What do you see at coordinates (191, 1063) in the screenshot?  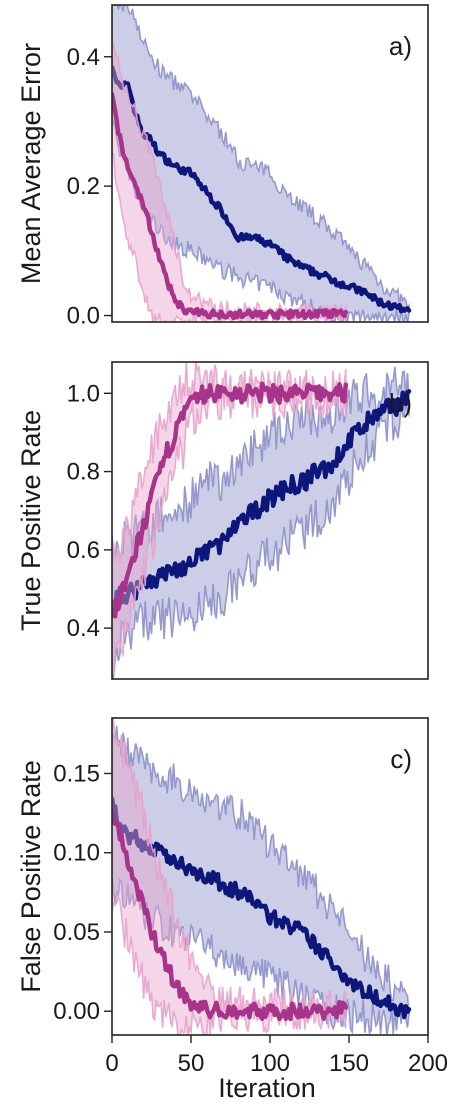 I see `x-tick-label: 50` at bounding box center [191, 1063].